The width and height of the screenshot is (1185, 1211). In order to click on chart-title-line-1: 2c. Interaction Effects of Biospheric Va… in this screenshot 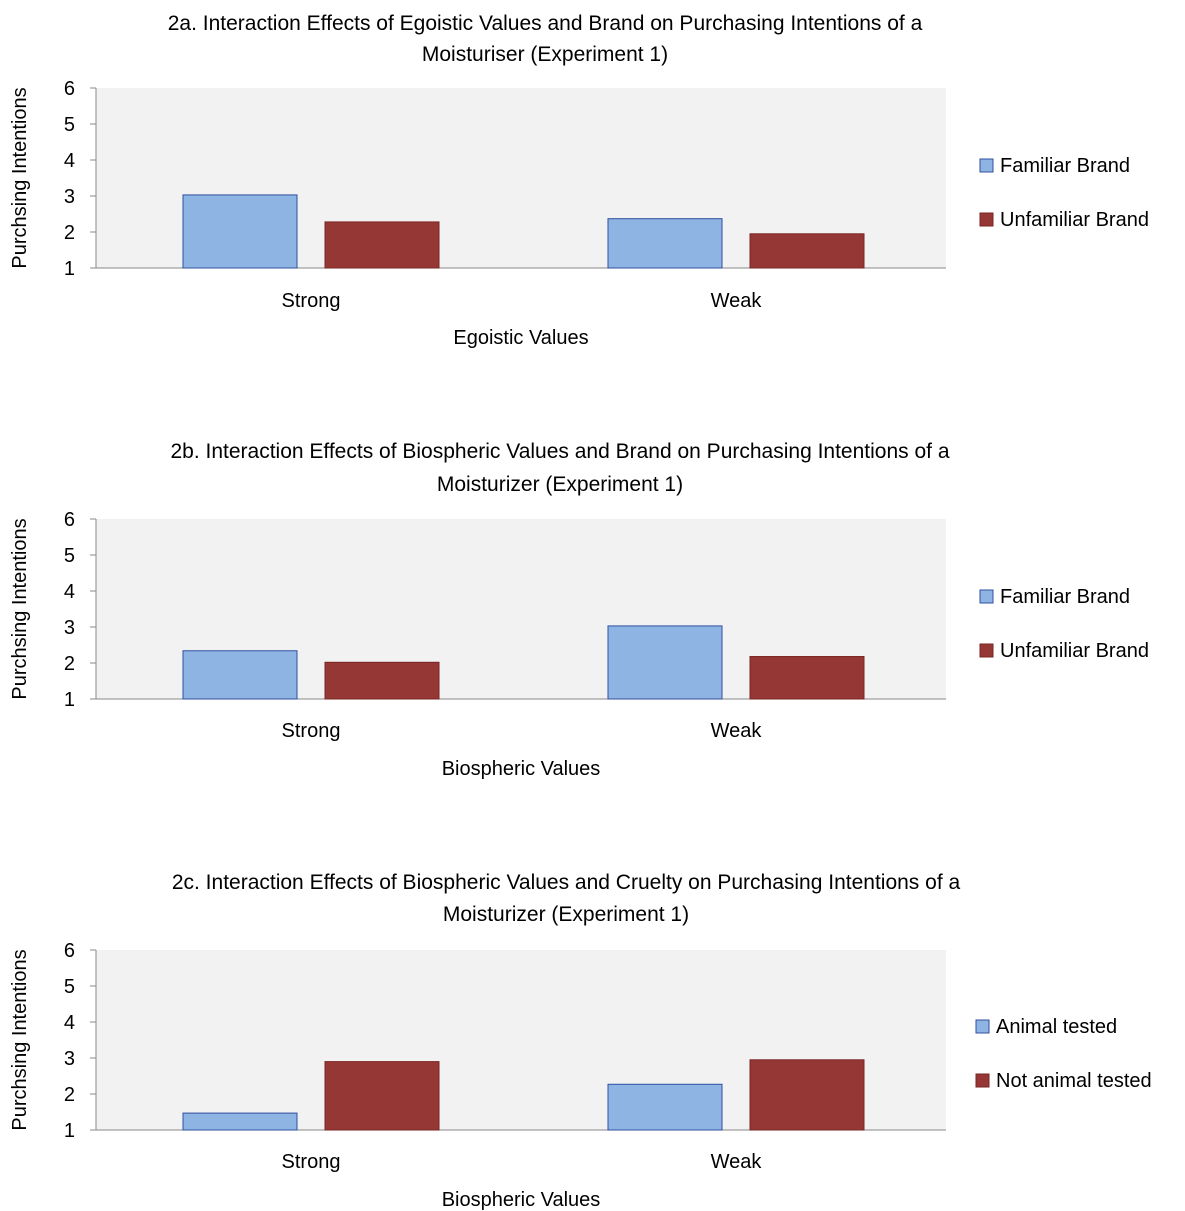, I will do `click(566, 882)`.